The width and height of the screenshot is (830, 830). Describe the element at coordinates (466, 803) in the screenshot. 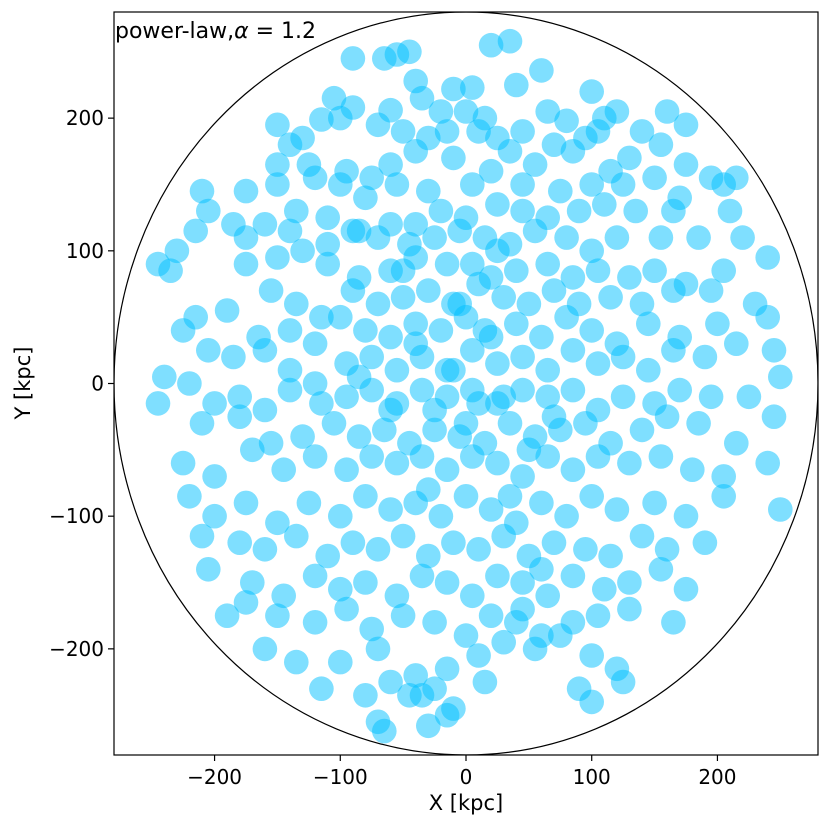

I see `x-axis-label: X [kpc]` at that location.